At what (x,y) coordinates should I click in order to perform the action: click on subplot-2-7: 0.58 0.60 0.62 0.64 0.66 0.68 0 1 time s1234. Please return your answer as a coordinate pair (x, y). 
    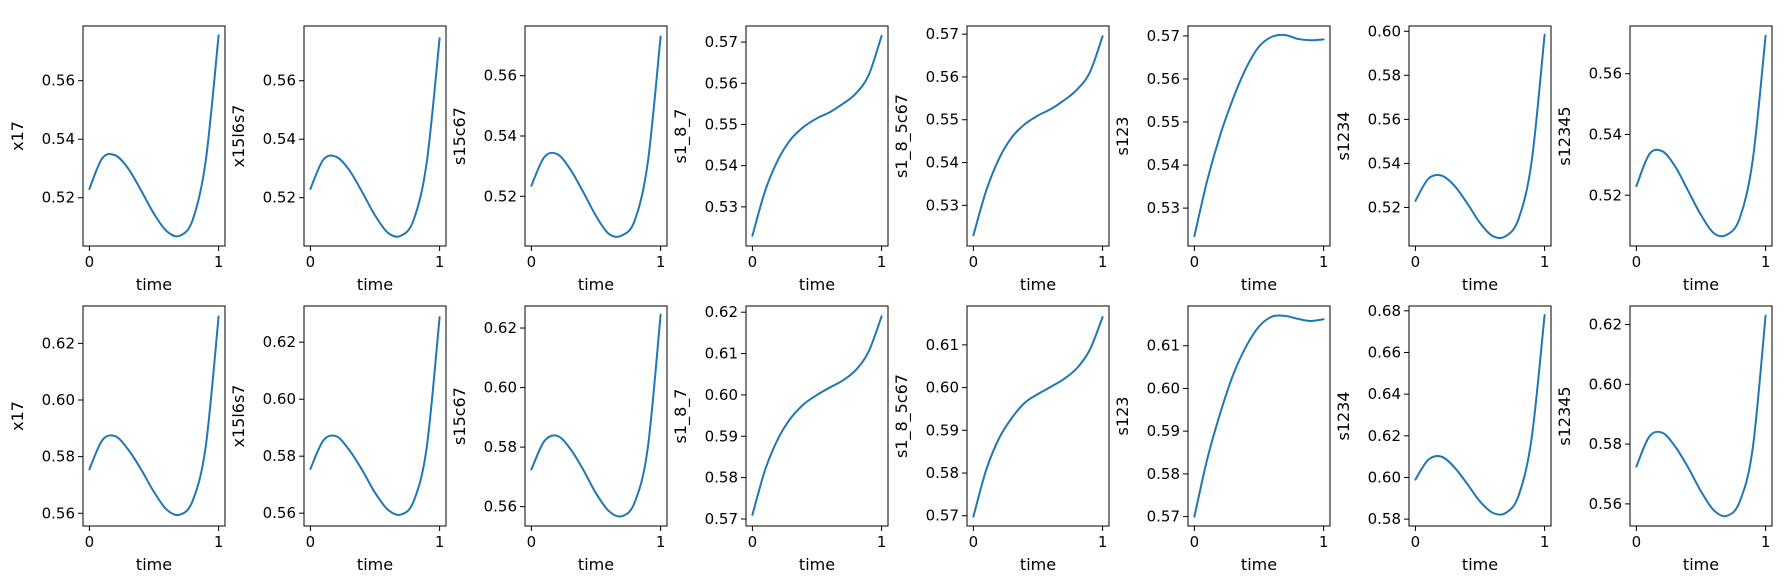
    Looking at the image, I should click on (1443, 438).